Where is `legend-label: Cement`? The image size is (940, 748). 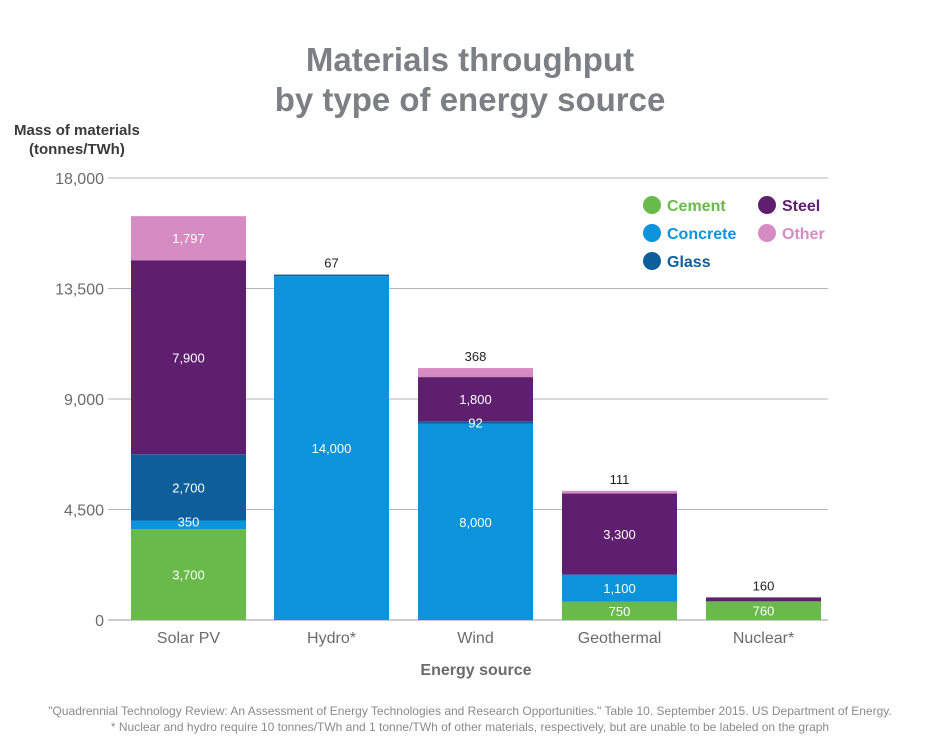 legend-label: Cement is located at coordinates (696, 206).